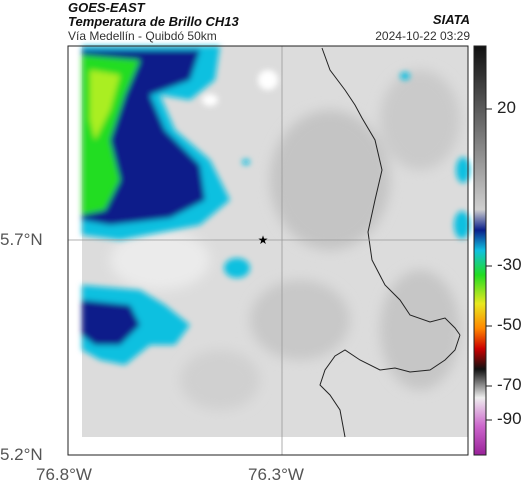 This screenshot has width=526, height=491. Describe the element at coordinates (422, 36) in the screenshot. I see `datetime-label: 2024-10-22 03:29` at that location.